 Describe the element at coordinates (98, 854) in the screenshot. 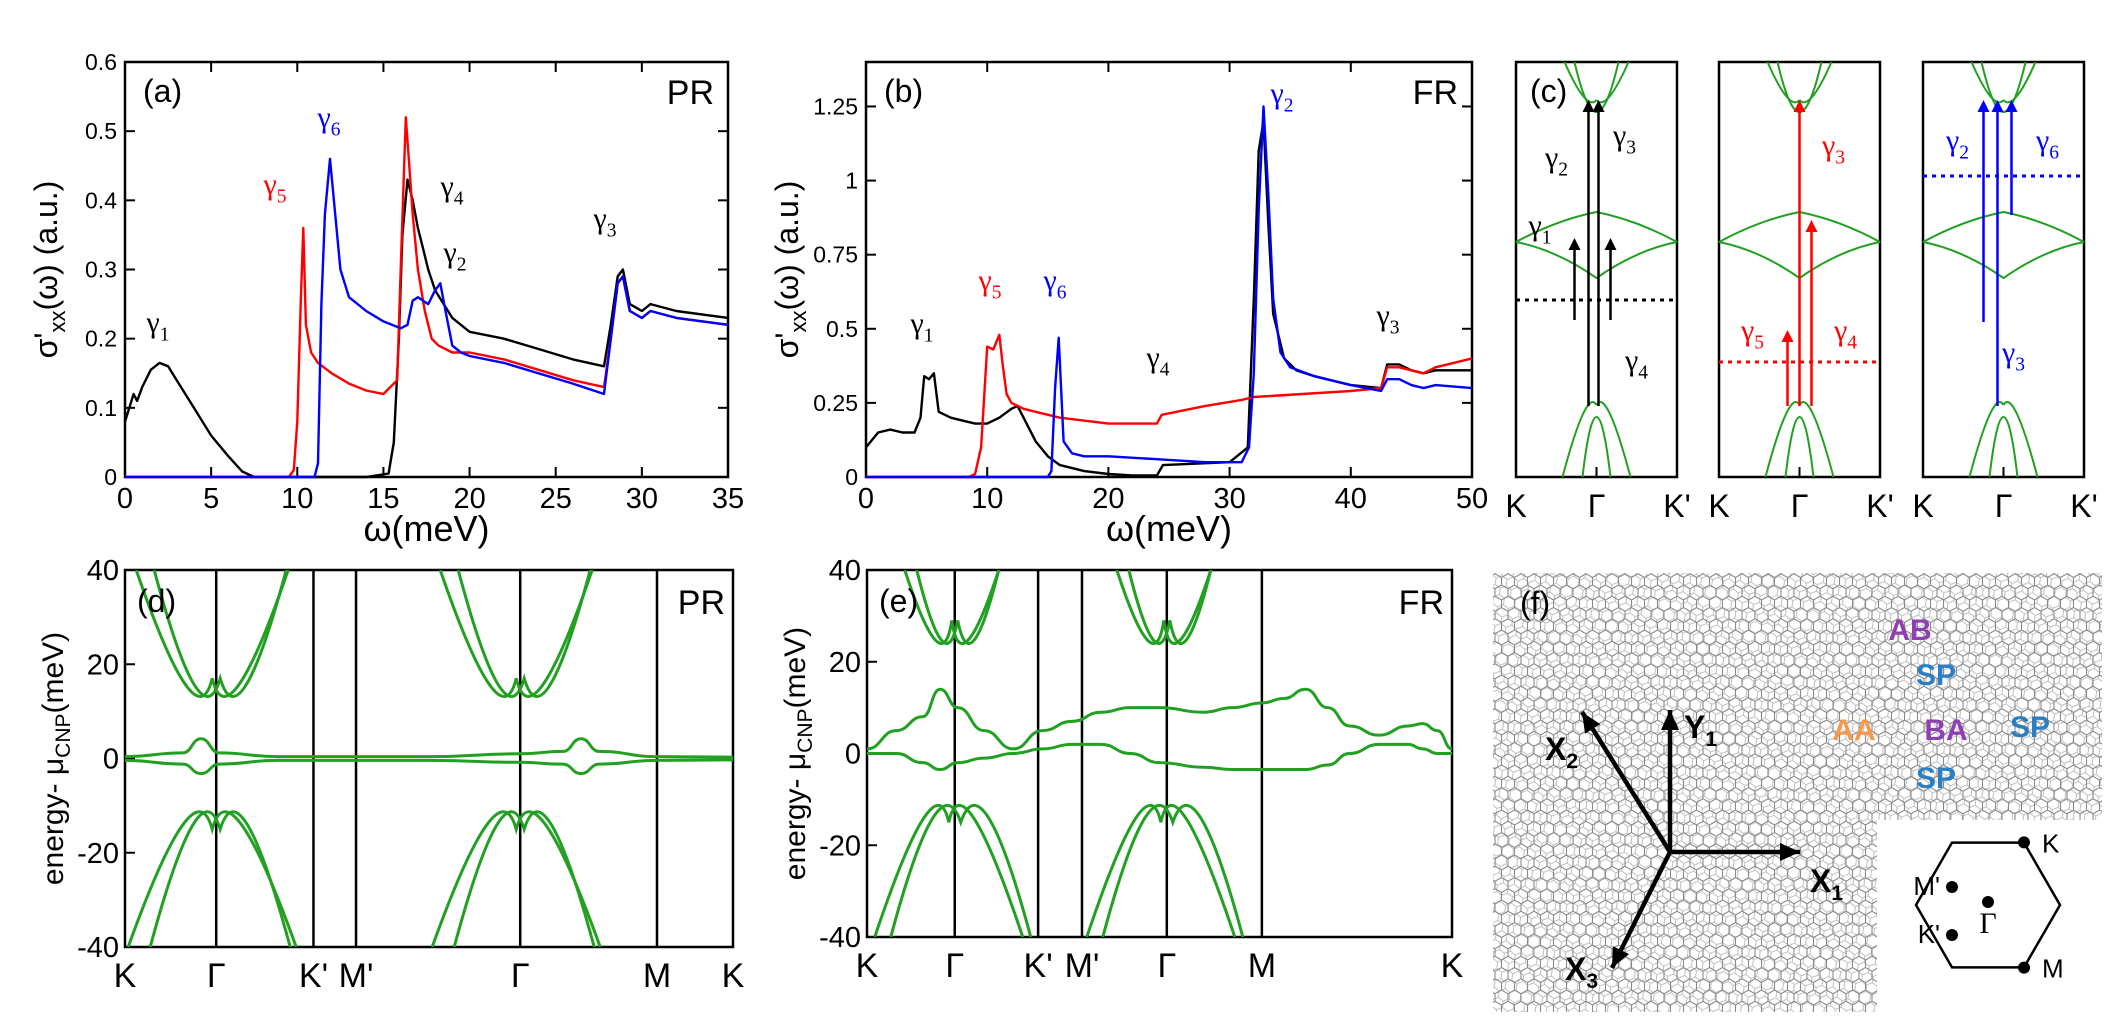

I see `y-tick-label: -20` at that location.